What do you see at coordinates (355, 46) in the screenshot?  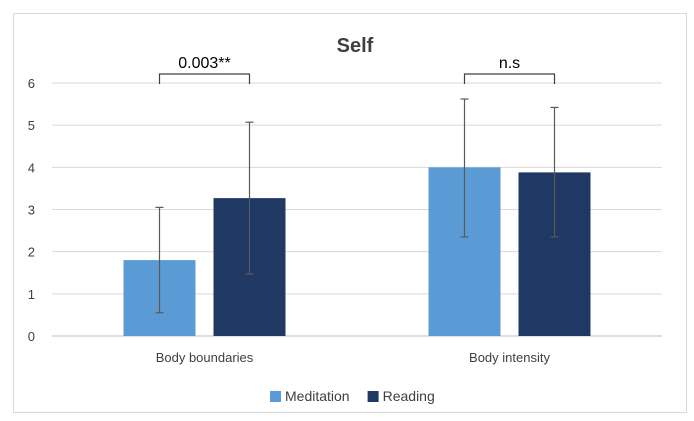 I see `chart-title: Self` at bounding box center [355, 46].